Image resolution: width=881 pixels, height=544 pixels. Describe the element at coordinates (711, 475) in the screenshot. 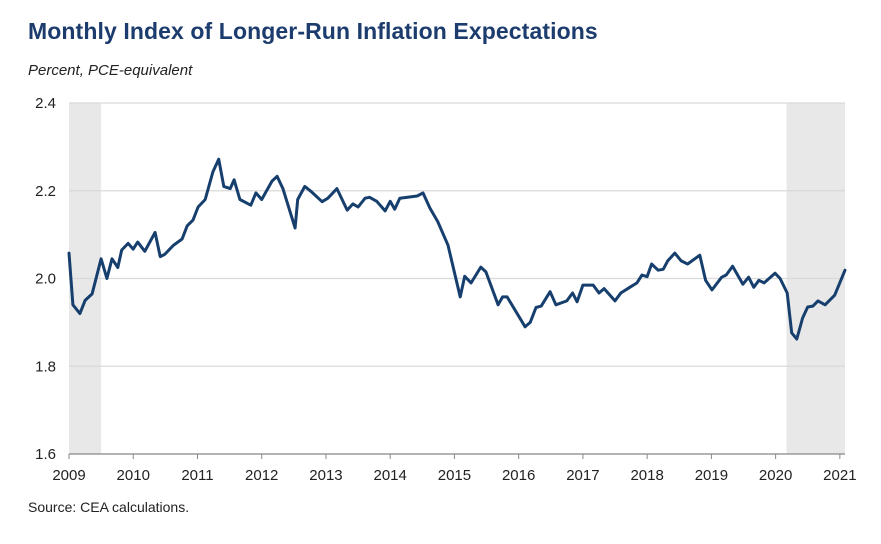

I see `x-tick-label: 2019` at that location.